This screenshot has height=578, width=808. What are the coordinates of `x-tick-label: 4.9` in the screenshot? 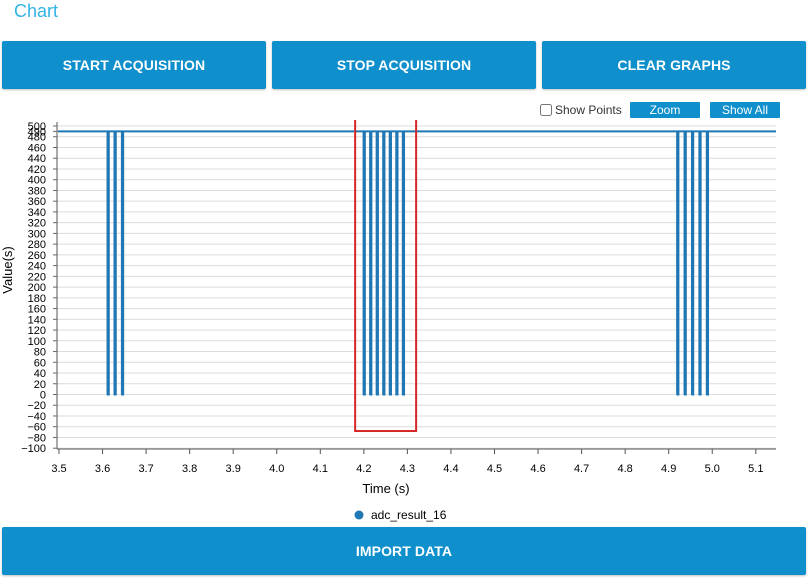 It's located at (668, 469).